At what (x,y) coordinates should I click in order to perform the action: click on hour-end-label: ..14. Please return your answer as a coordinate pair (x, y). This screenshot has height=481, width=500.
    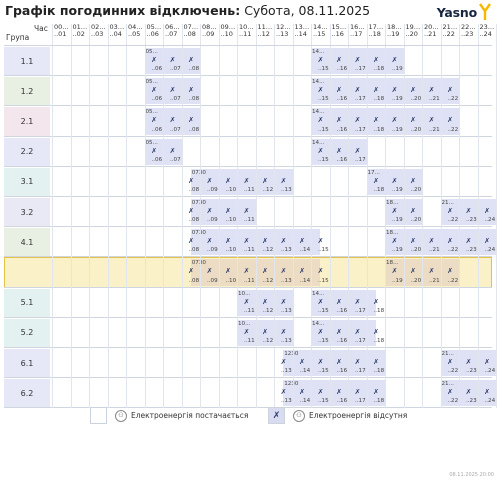
    Looking at the image, I should click on (305, 371).